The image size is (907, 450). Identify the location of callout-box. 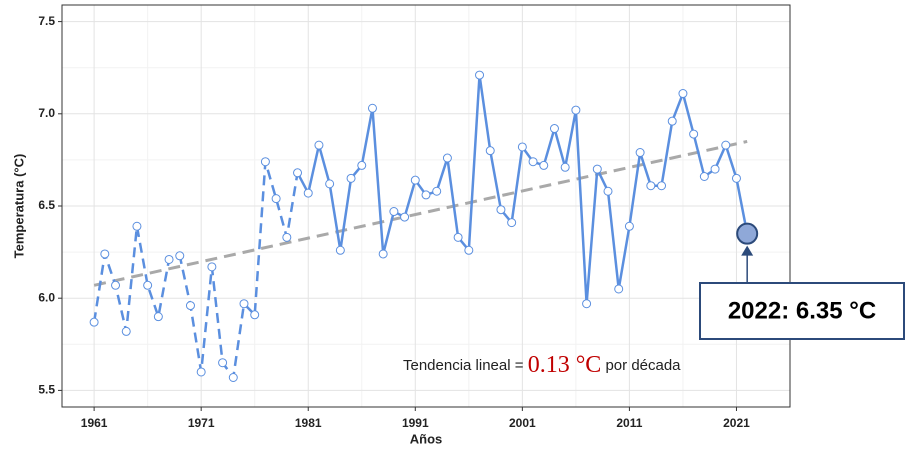
(802, 311).